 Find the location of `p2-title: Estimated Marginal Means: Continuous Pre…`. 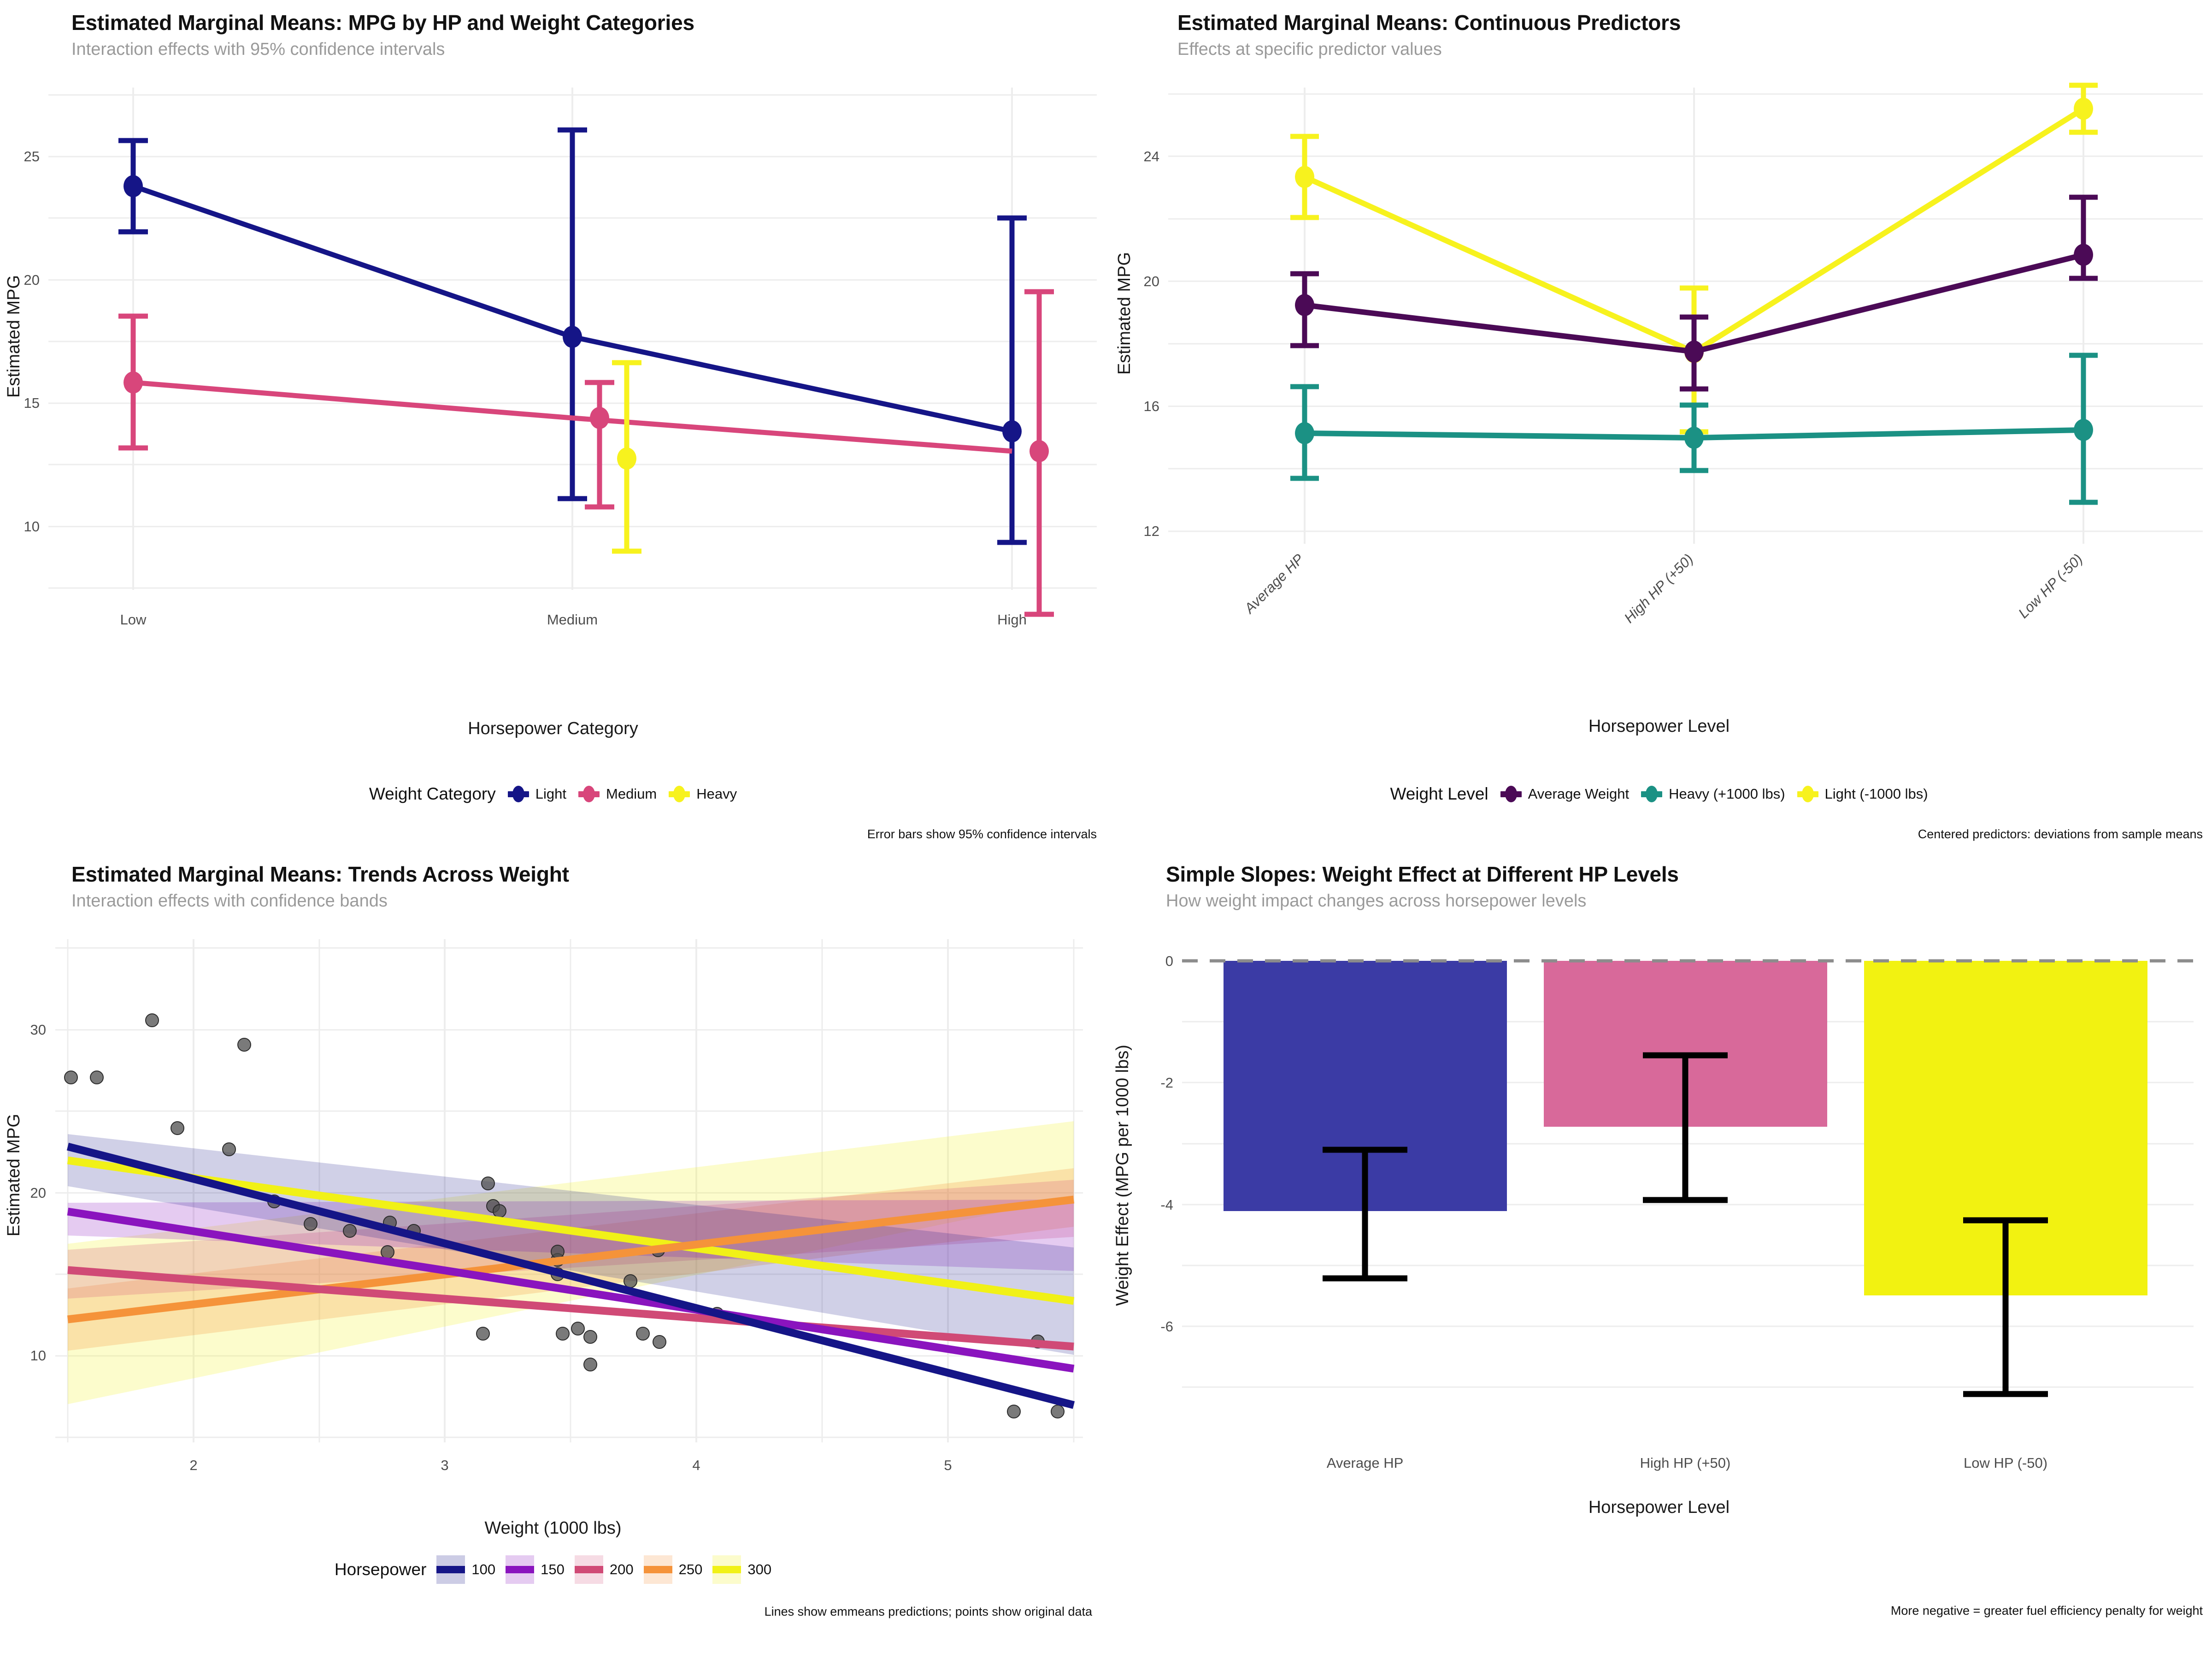

p2-title: Estimated Marginal Means: Continuous Pre… is located at coordinates (1429, 23).